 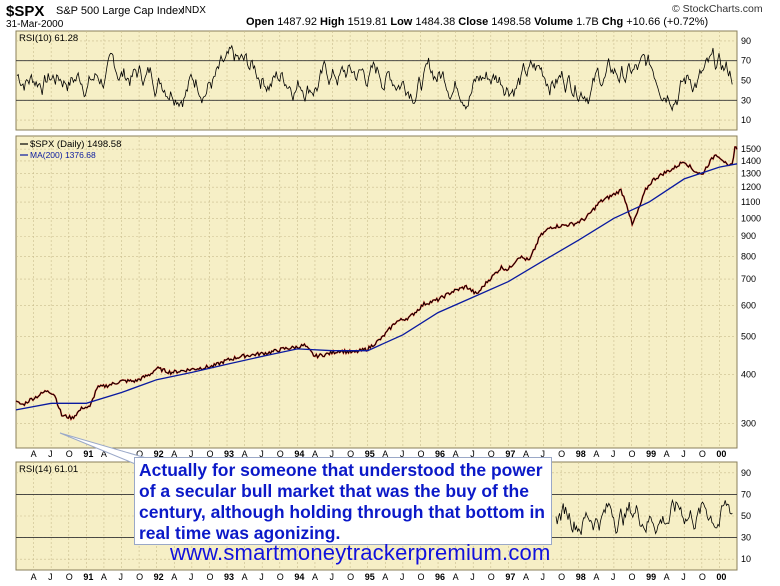 What do you see at coordinates (120, 11) in the screenshot?
I see `index-name: S&P 500 Large Cap Index` at bounding box center [120, 11].